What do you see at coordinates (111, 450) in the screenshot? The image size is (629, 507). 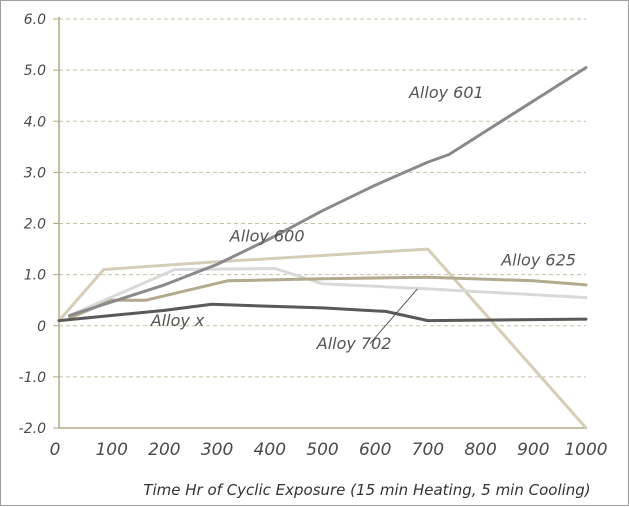 I see `x-tick-label: 100` at bounding box center [111, 450].